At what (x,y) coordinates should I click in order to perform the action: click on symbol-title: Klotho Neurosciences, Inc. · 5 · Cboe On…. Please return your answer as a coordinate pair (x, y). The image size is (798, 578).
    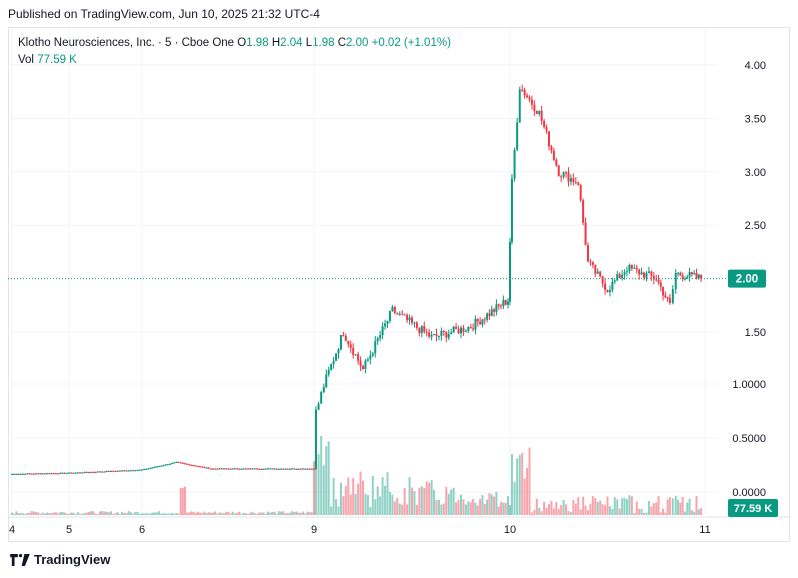
    Looking at the image, I should click on (126, 43).